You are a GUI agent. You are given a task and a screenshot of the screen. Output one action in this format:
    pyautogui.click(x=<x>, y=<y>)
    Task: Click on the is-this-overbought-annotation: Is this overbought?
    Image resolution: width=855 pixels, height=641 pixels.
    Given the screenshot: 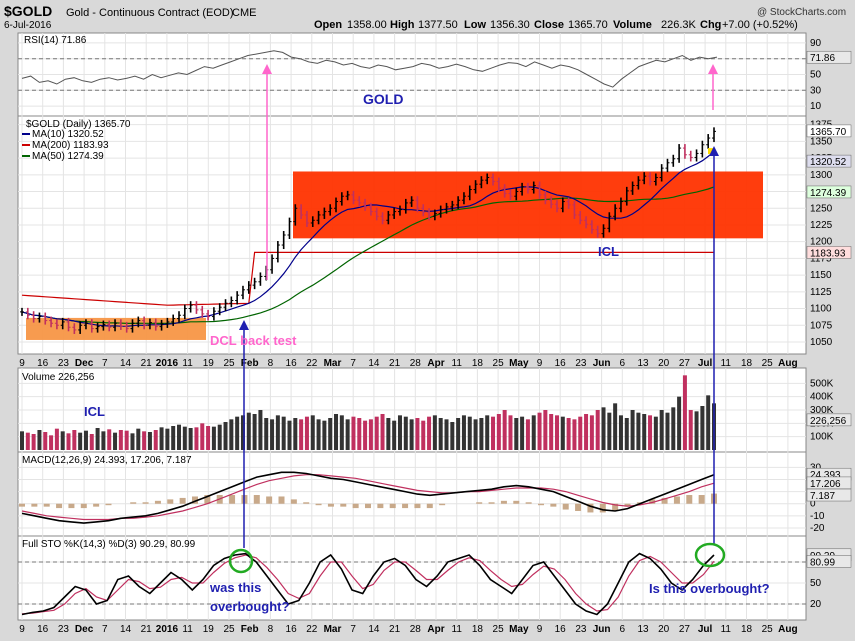 What is the action you would take?
    pyautogui.click(x=709, y=588)
    